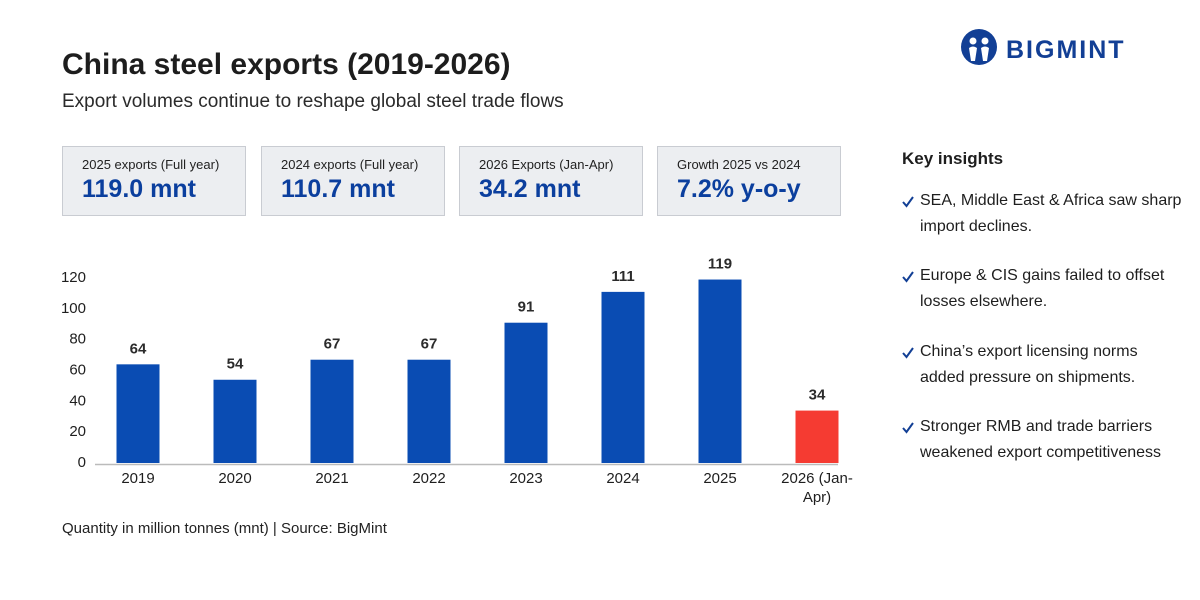  What do you see at coordinates (77, 400) in the screenshot?
I see `y-tick-label: 40` at bounding box center [77, 400].